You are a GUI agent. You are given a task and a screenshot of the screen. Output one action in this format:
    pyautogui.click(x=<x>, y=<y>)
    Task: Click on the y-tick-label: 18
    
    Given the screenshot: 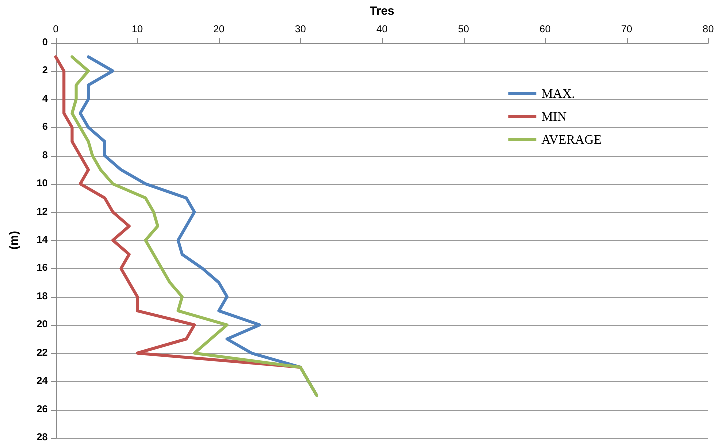 What is the action you would take?
    pyautogui.click(x=42, y=296)
    